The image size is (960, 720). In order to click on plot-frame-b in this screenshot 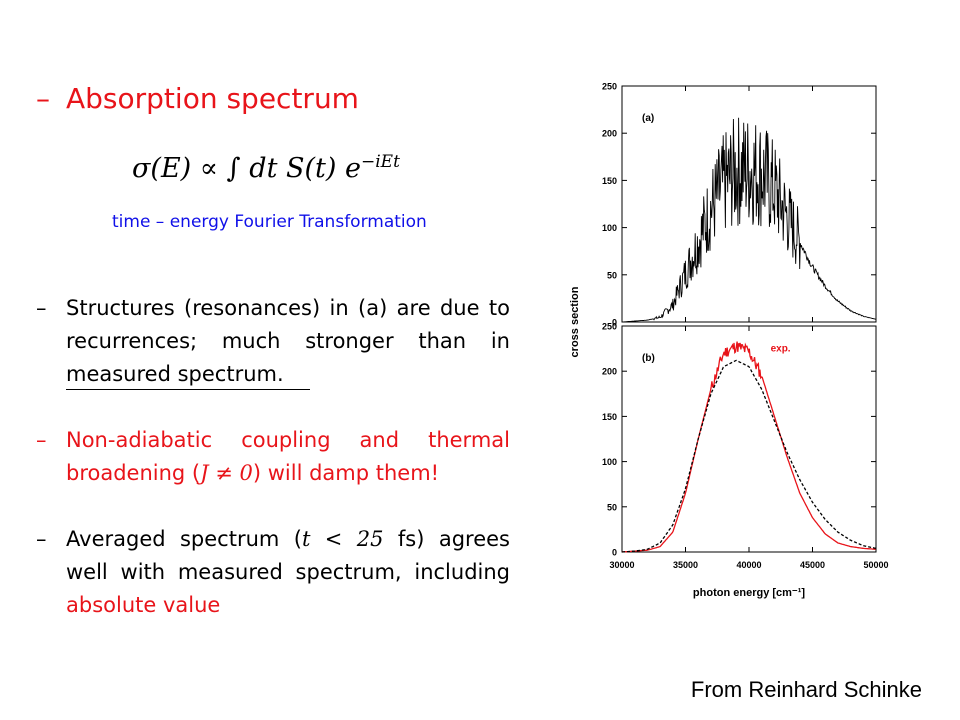, I will do `click(749, 439)`.